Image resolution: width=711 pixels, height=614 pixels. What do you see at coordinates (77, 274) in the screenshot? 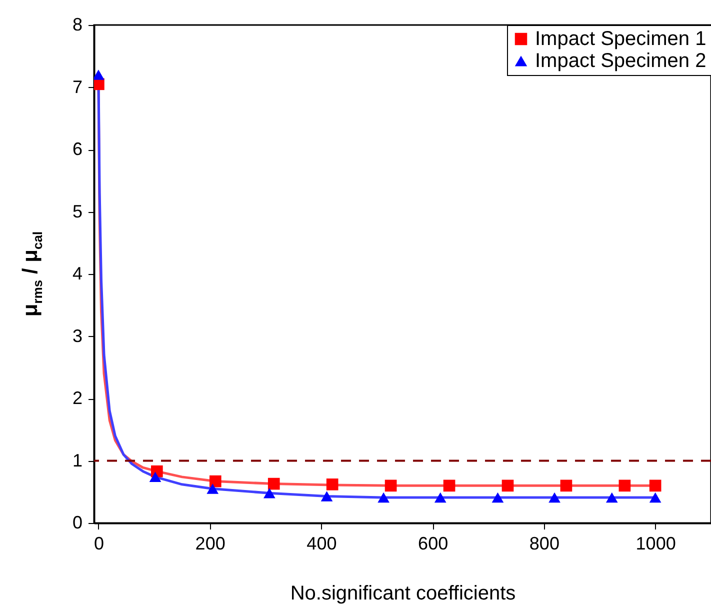
I see `y-tick-label: 4` at bounding box center [77, 274].